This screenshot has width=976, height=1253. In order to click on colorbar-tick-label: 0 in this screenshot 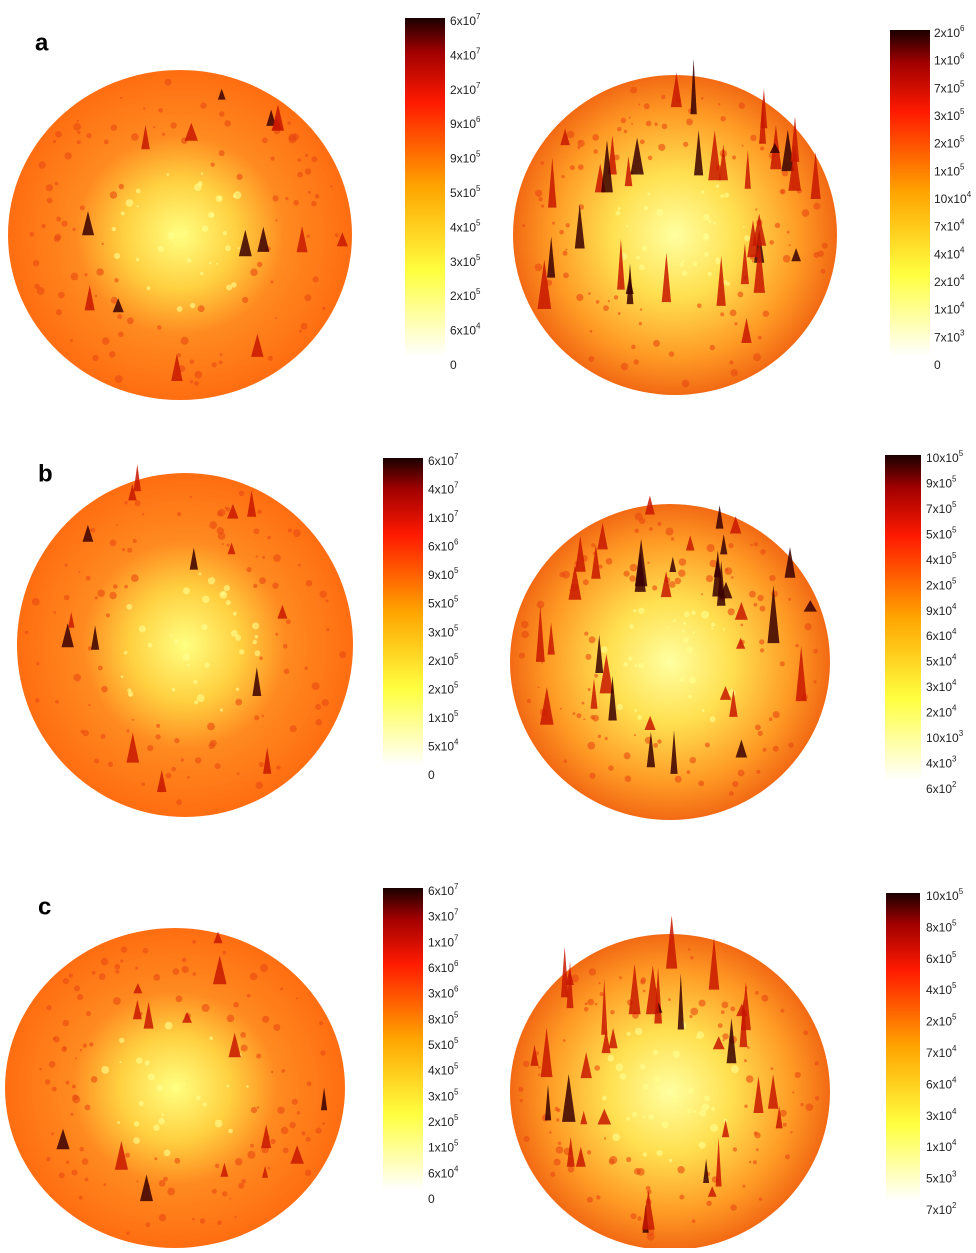, I will do `click(431, 775)`.